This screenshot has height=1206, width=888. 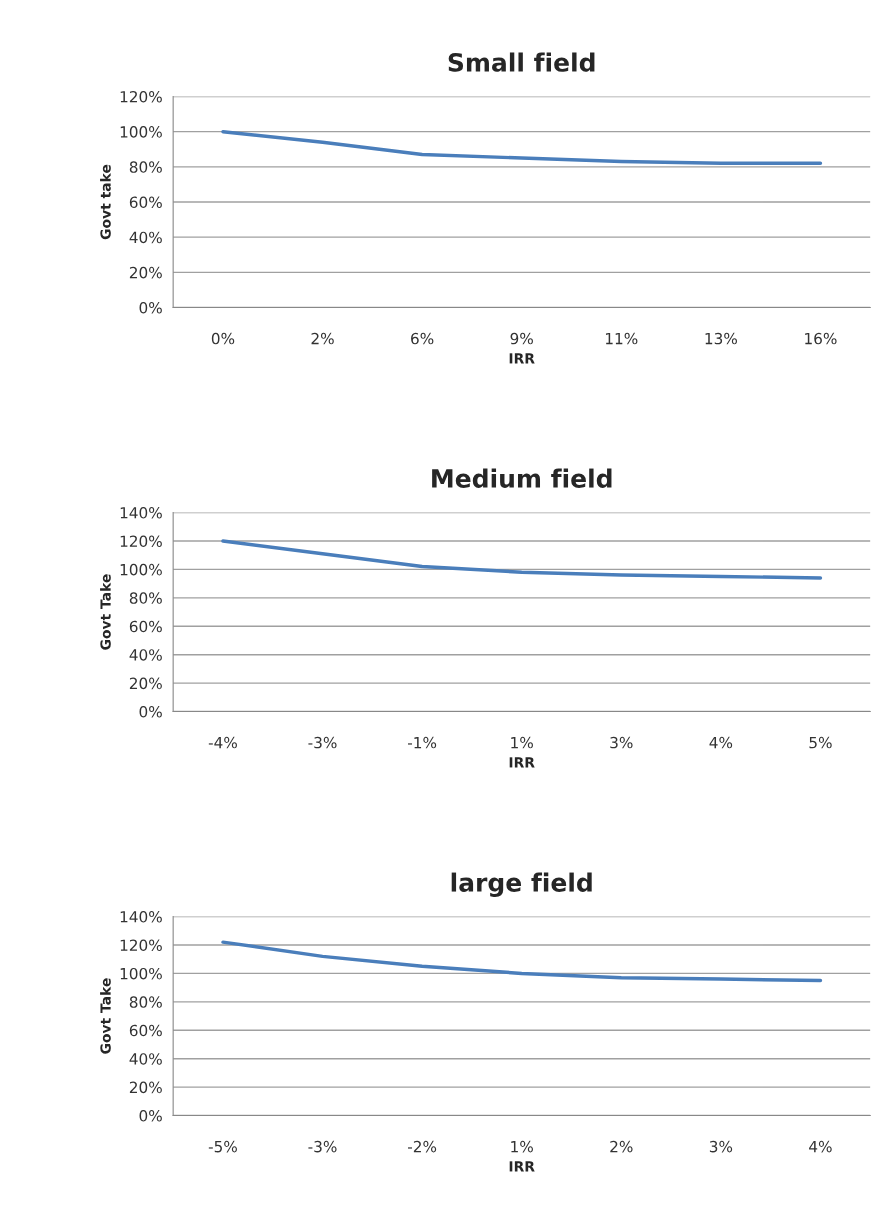 What do you see at coordinates (621, 338) in the screenshot?
I see `x-tick-label: 11%` at bounding box center [621, 338].